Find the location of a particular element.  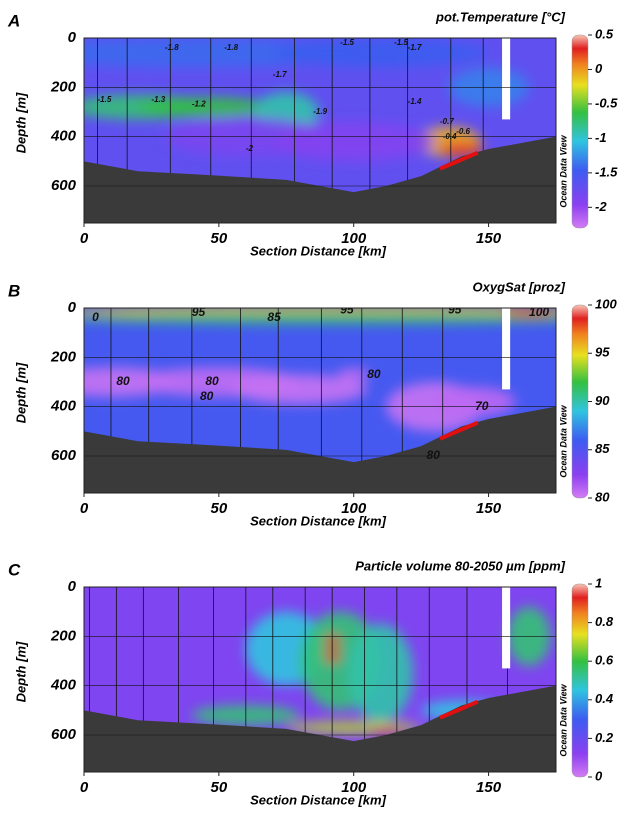

contour-label: 100 is located at coordinates (539, 312).